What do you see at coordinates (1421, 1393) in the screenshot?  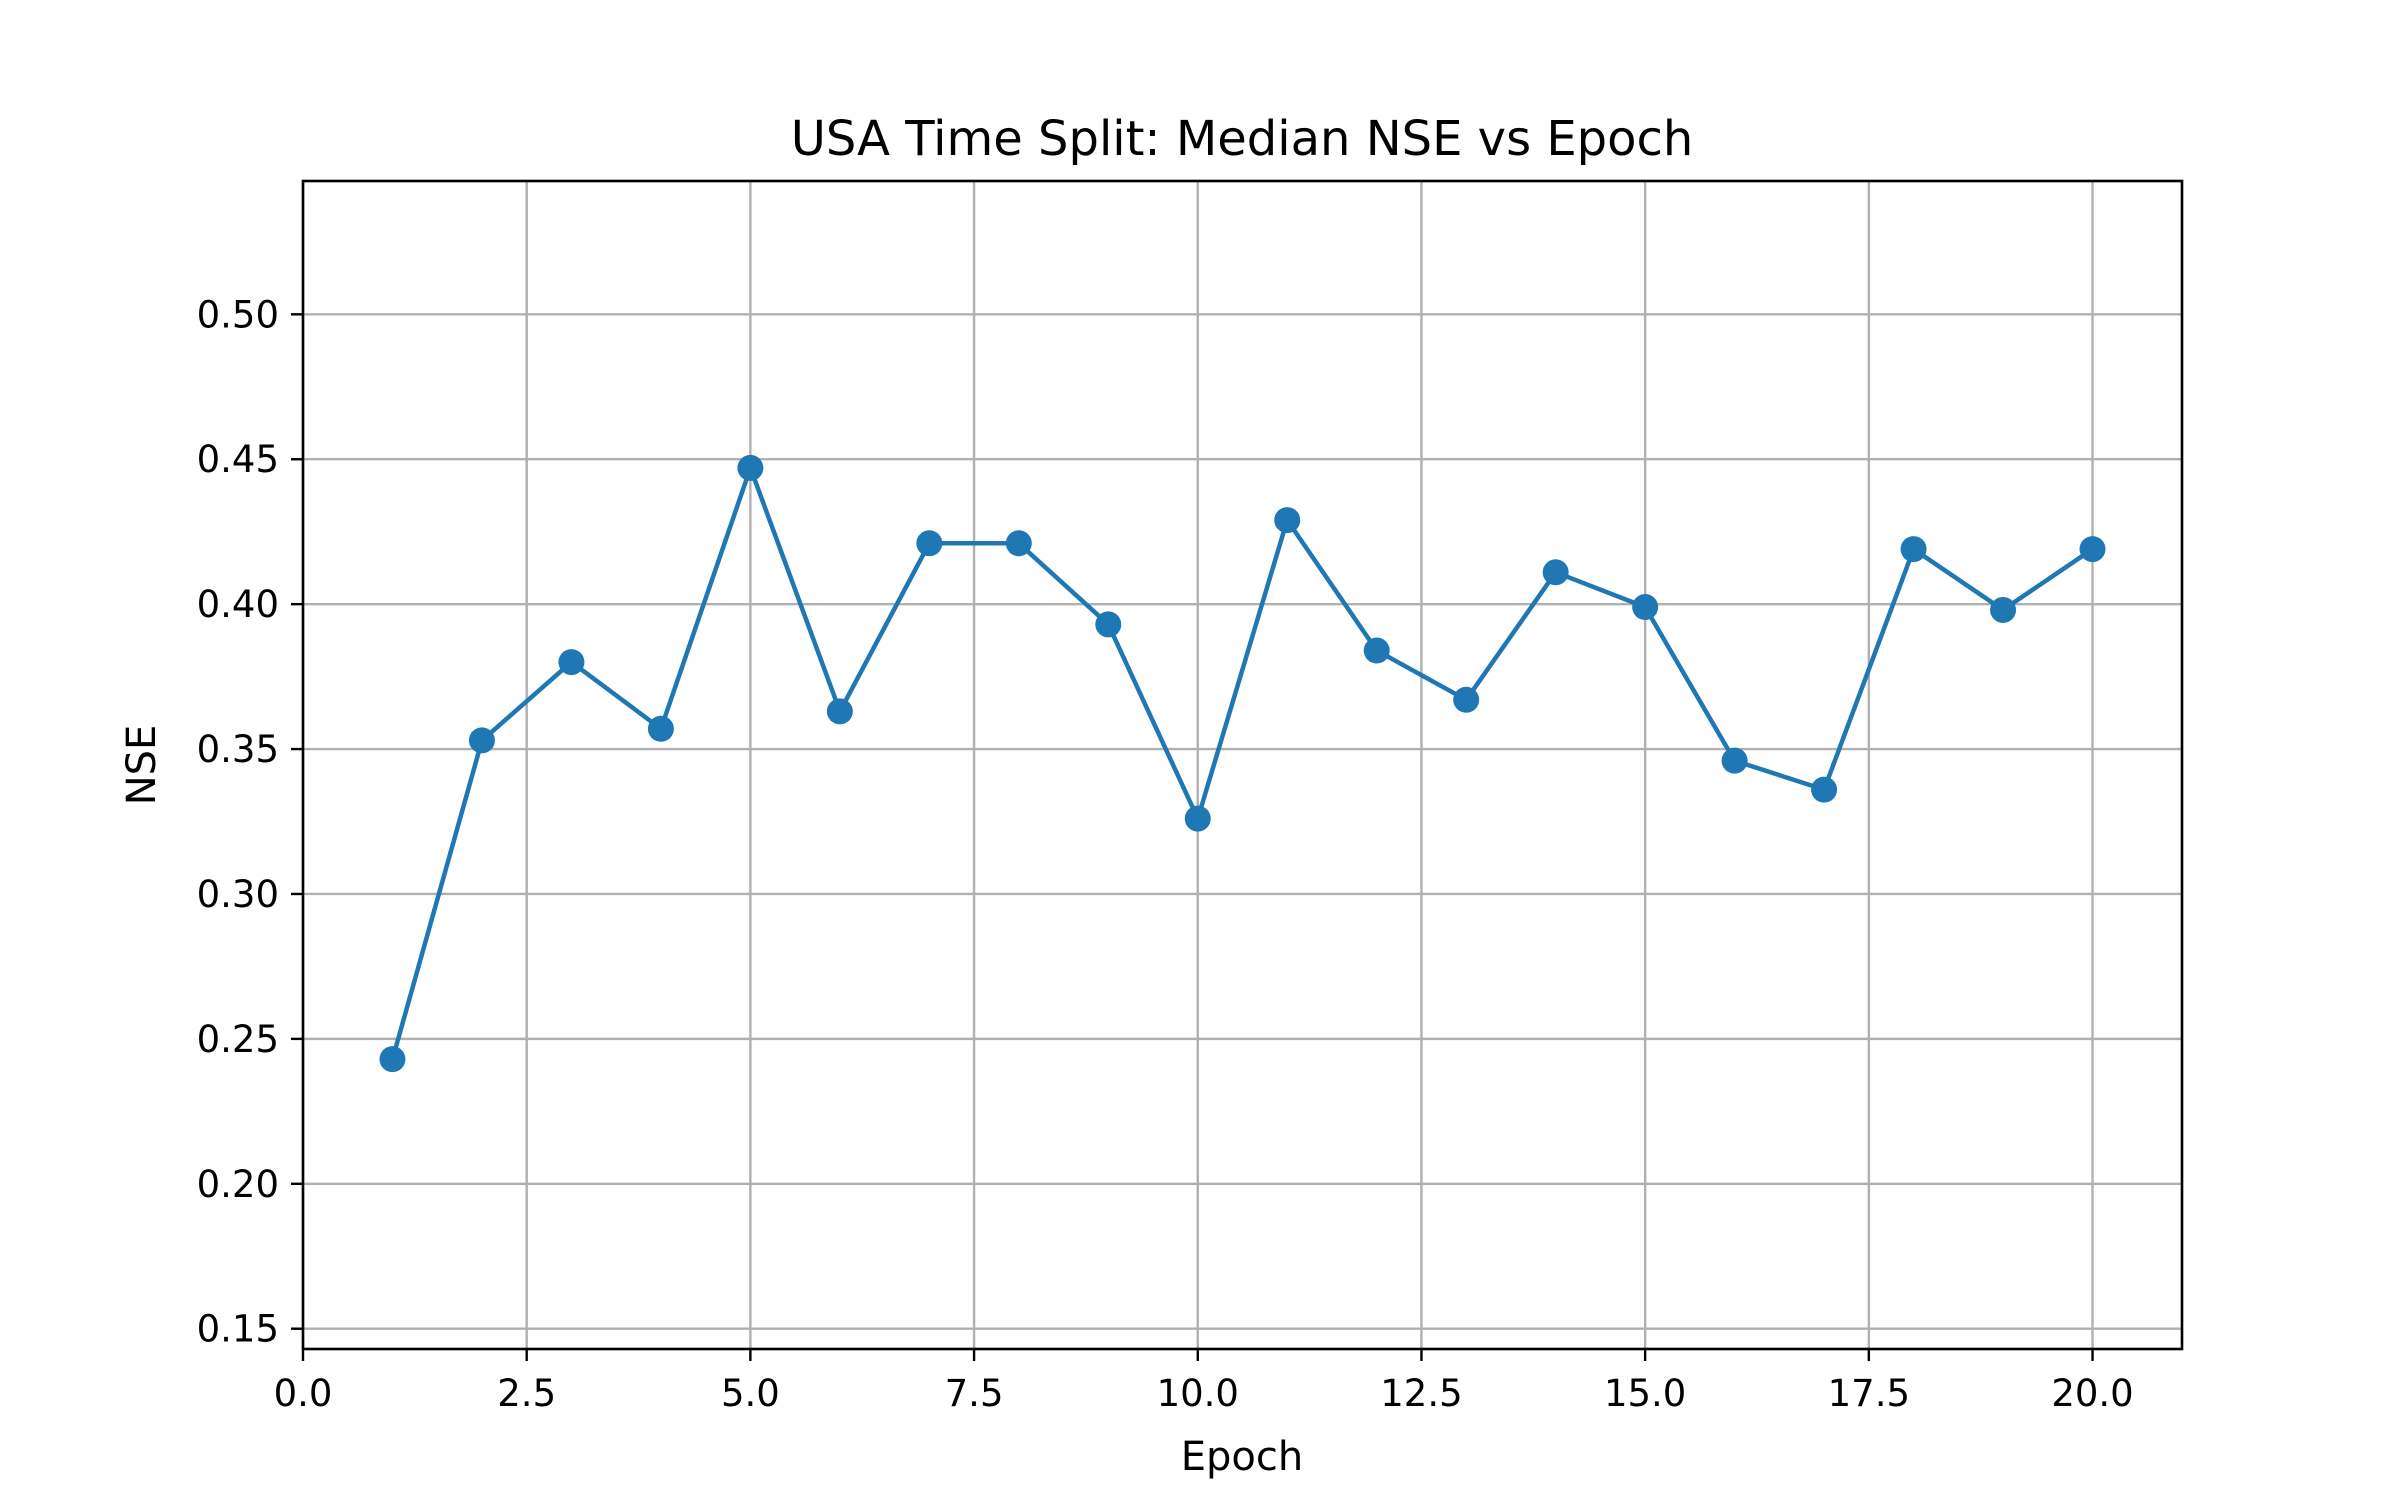 I see `x-tick-label: 12.5` at bounding box center [1421, 1393].